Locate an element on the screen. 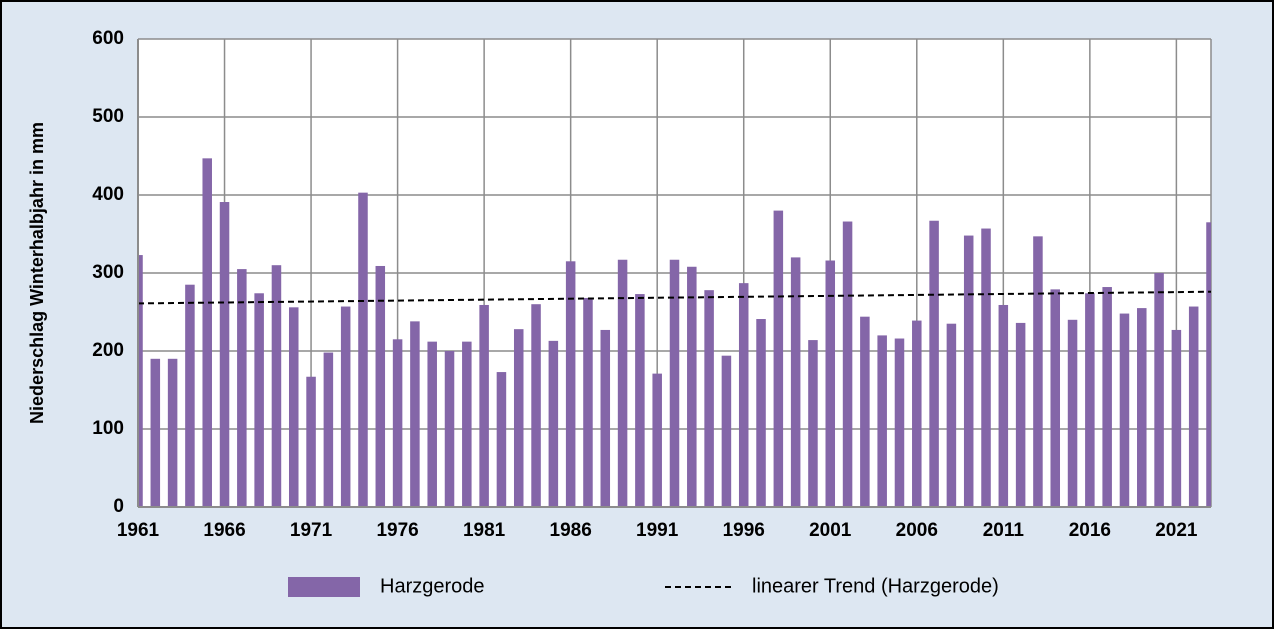  y-tick-label: 400 is located at coordinates (108, 194).